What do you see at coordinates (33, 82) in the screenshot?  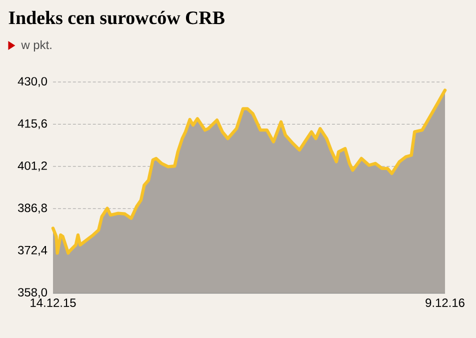 I see `y-tick-label: 430,0` at bounding box center [33, 82].